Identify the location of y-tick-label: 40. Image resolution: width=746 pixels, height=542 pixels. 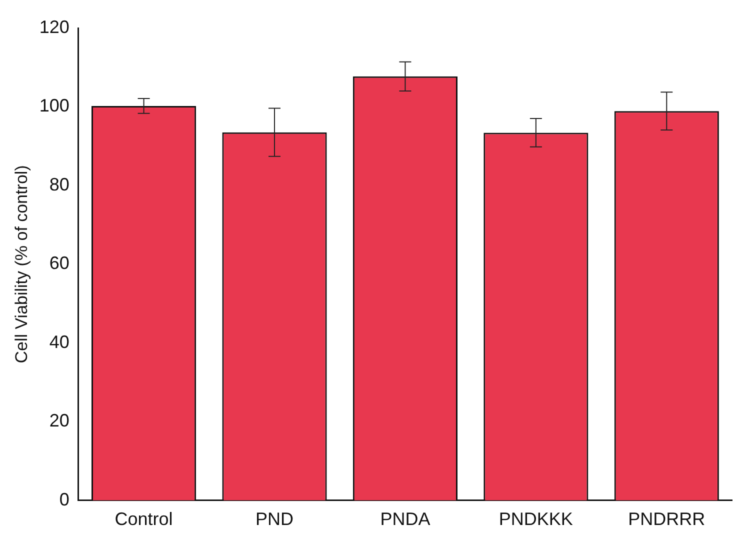
(59, 342).